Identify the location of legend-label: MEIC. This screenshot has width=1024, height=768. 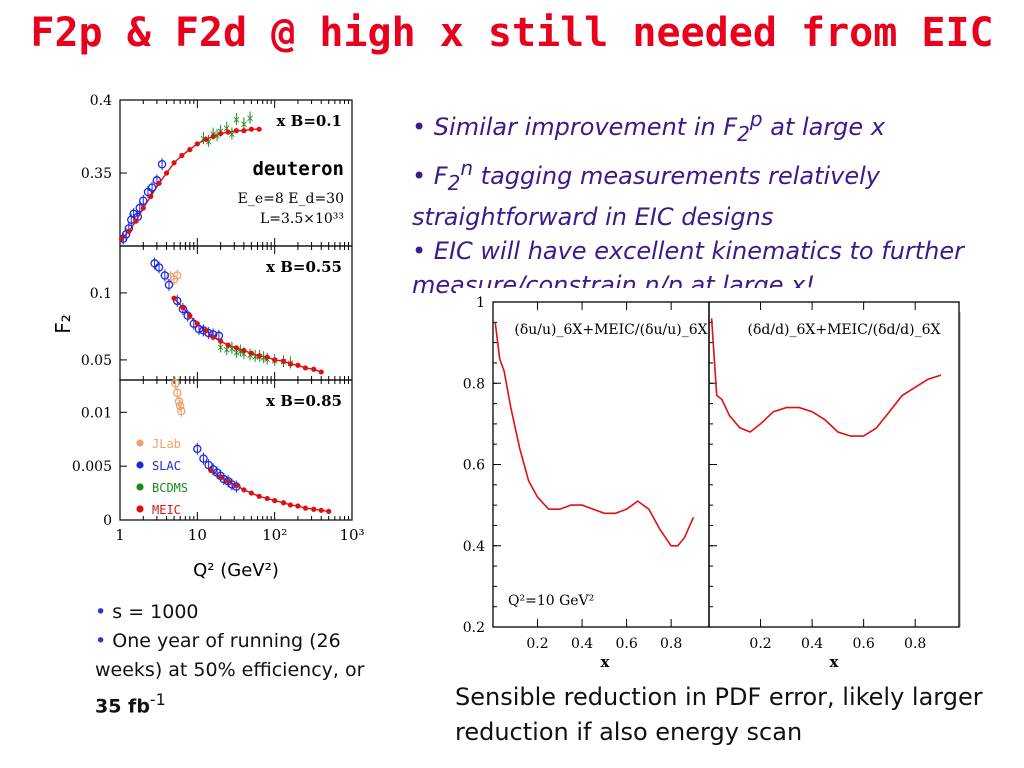
(166, 510).